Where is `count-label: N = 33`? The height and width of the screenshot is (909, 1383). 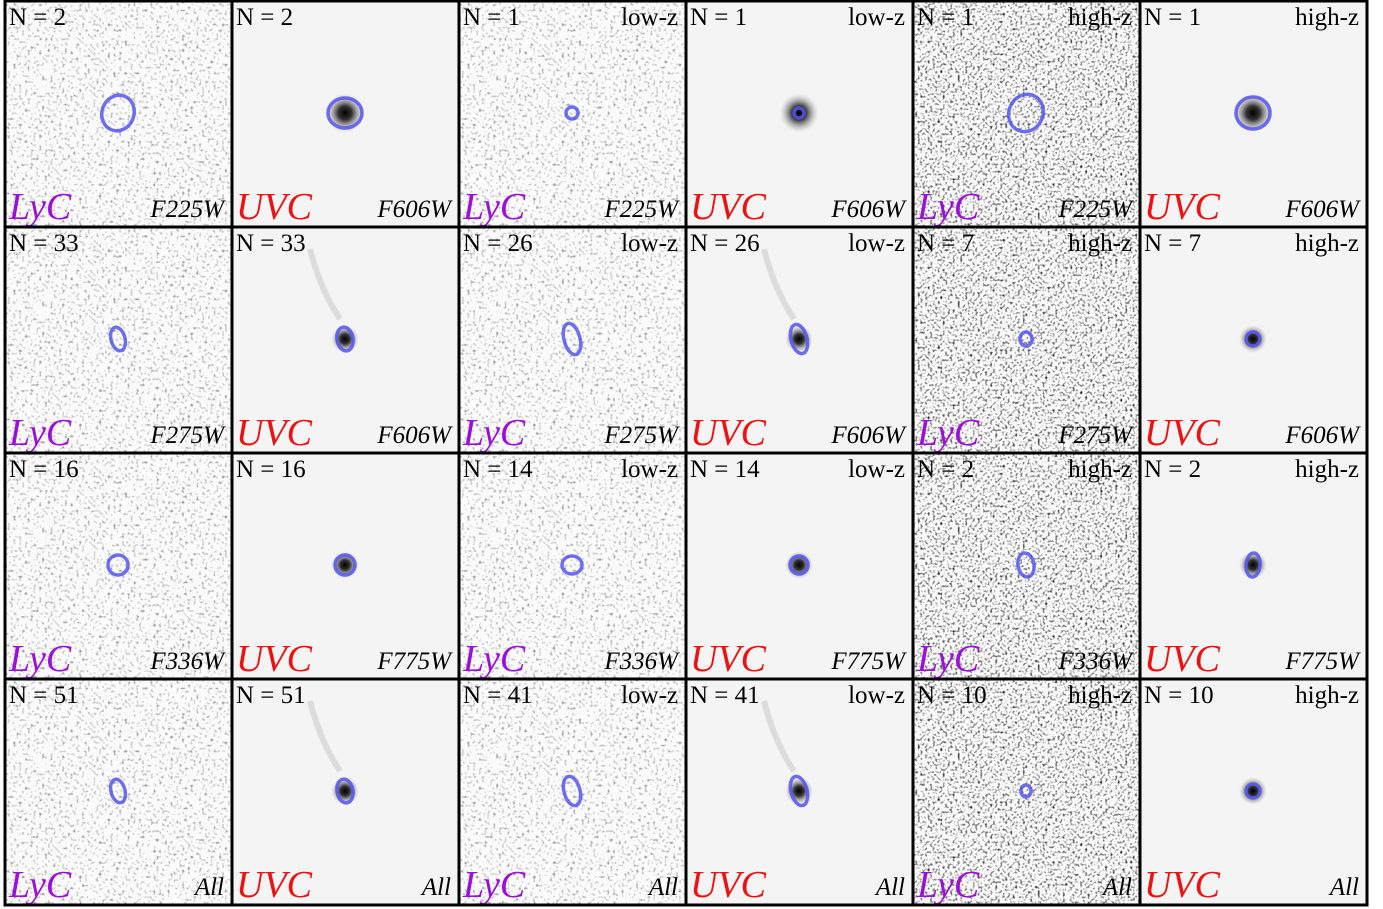 count-label: N = 33 is located at coordinates (271, 243).